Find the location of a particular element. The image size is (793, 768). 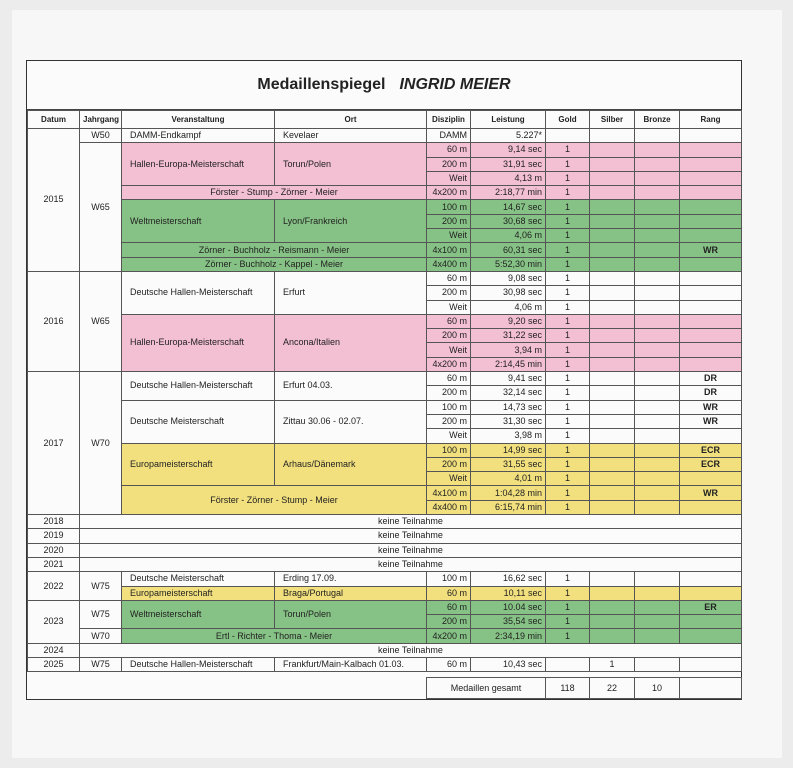

result-row: 200 m 31,55 sec 1 ECR is located at coordinates (385, 464).